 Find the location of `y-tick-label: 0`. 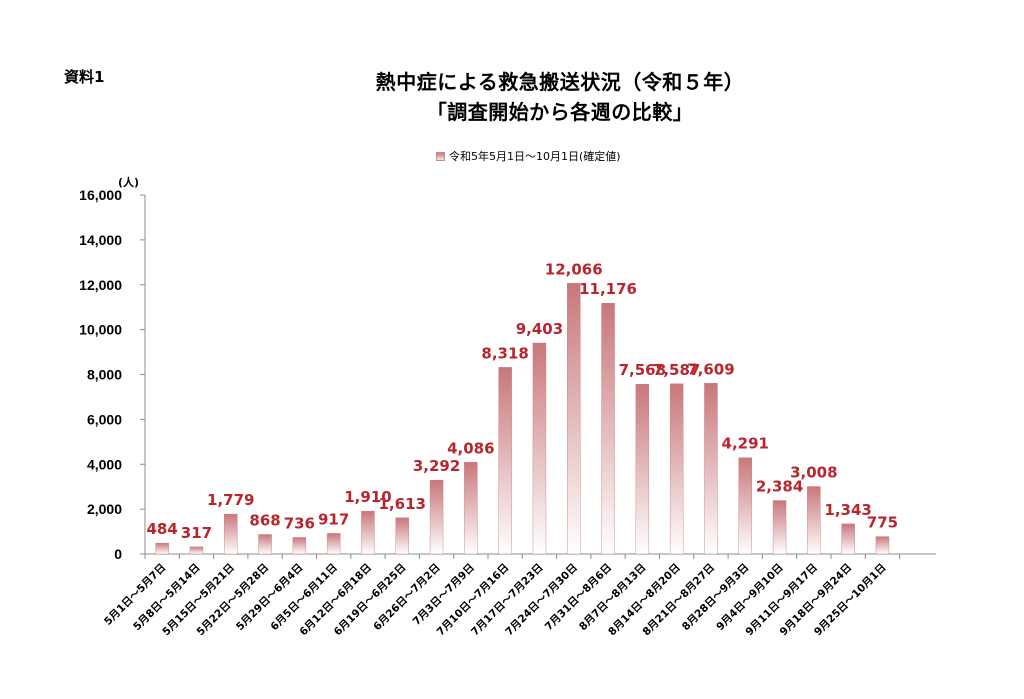

y-tick-label: 0 is located at coordinates (118, 554).